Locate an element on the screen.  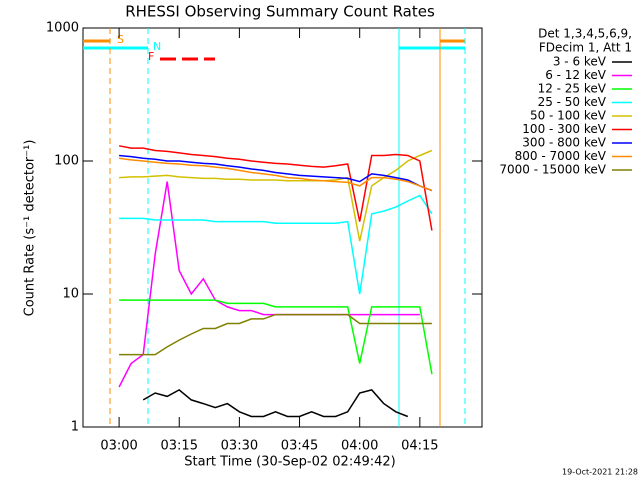
y-tick-label: 1000 is located at coordinates (62, 28).